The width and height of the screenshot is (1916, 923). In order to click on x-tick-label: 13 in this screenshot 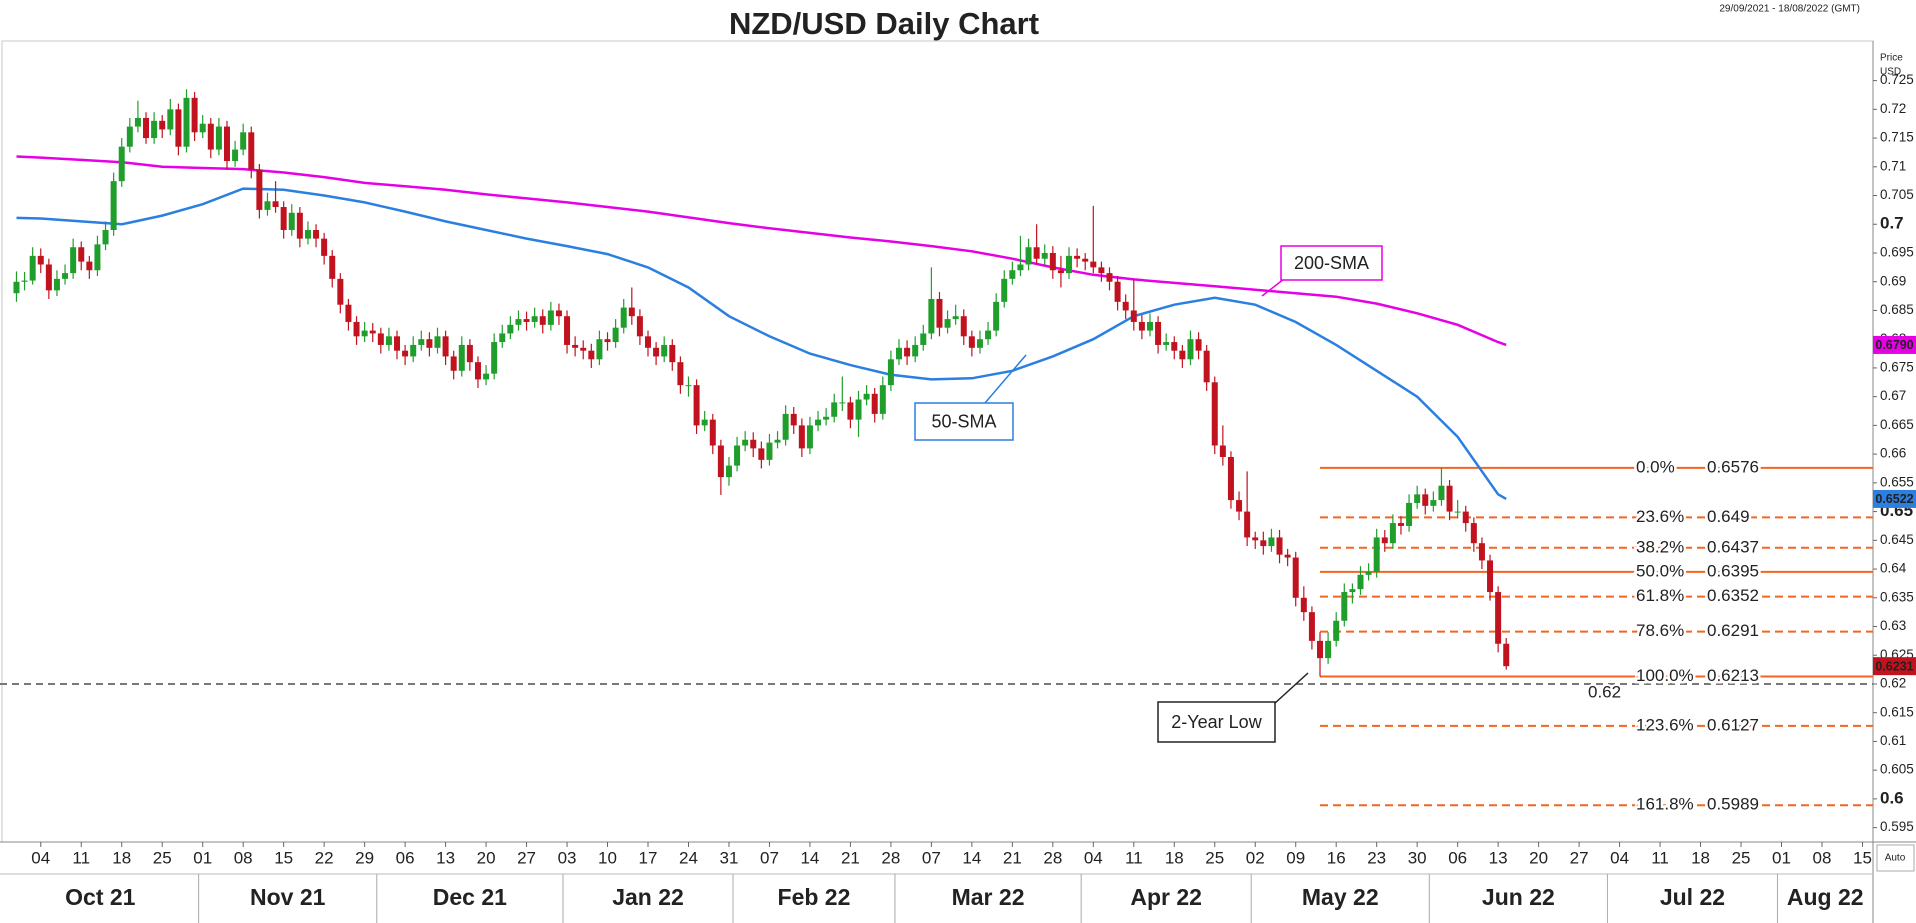, I will do `click(1498, 857)`.